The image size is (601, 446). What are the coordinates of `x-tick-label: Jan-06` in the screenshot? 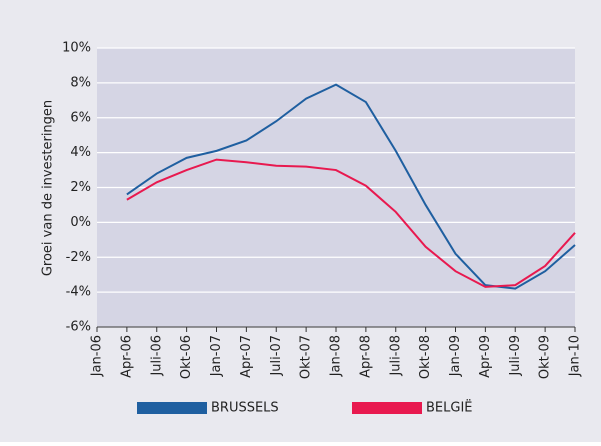 It's located at (97, 356).